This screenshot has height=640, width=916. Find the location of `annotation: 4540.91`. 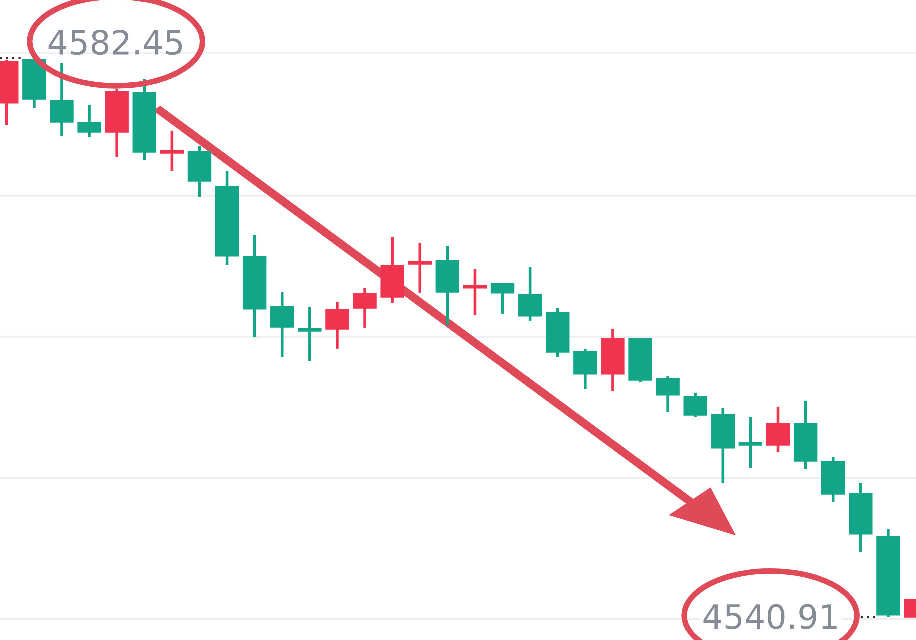

annotation: 4540.91 is located at coordinates (770, 617).